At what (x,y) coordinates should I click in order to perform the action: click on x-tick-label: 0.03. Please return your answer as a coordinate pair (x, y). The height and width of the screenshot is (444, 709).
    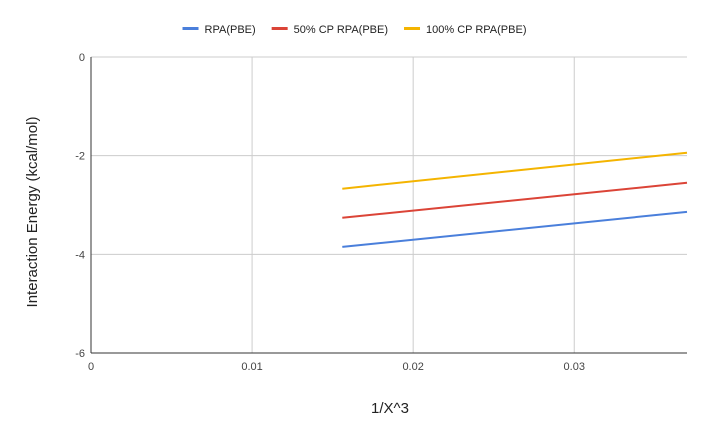
    Looking at the image, I should click on (574, 367).